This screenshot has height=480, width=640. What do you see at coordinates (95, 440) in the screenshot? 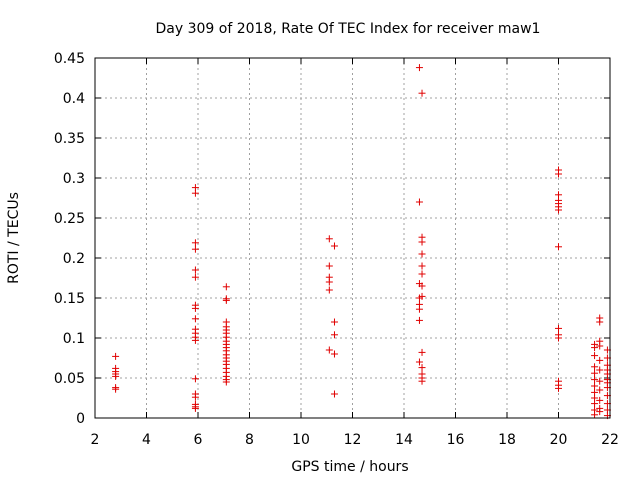
I see `x-tick-label: 2` at bounding box center [95, 440].